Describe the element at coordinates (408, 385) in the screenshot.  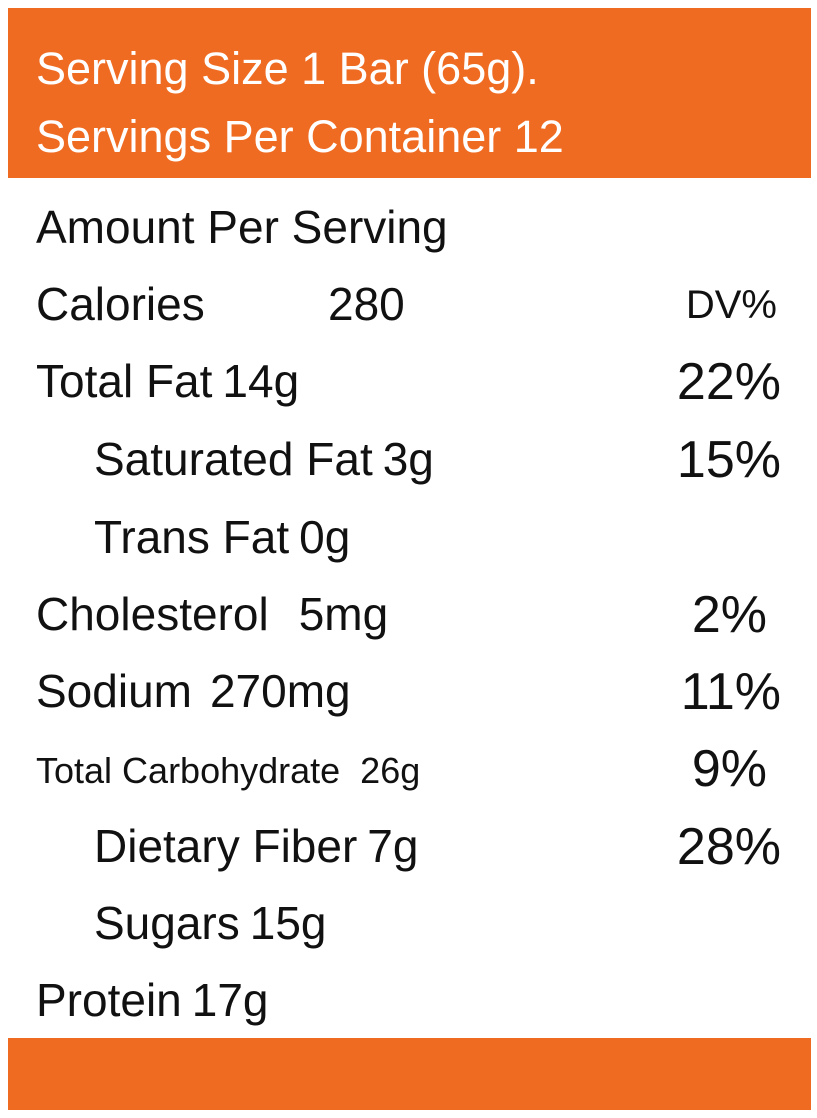
I see `nutrient-row-total-fat: Total Fat 14g 22%` at that location.